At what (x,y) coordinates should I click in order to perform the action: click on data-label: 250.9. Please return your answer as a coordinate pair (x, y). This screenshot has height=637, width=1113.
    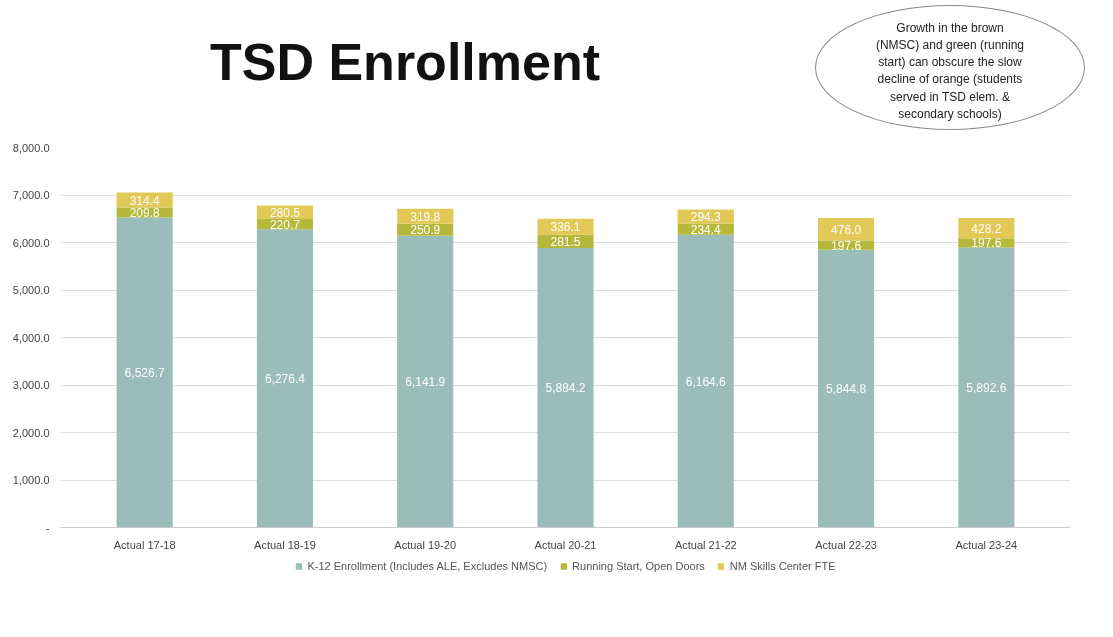
    Looking at the image, I should click on (425, 230).